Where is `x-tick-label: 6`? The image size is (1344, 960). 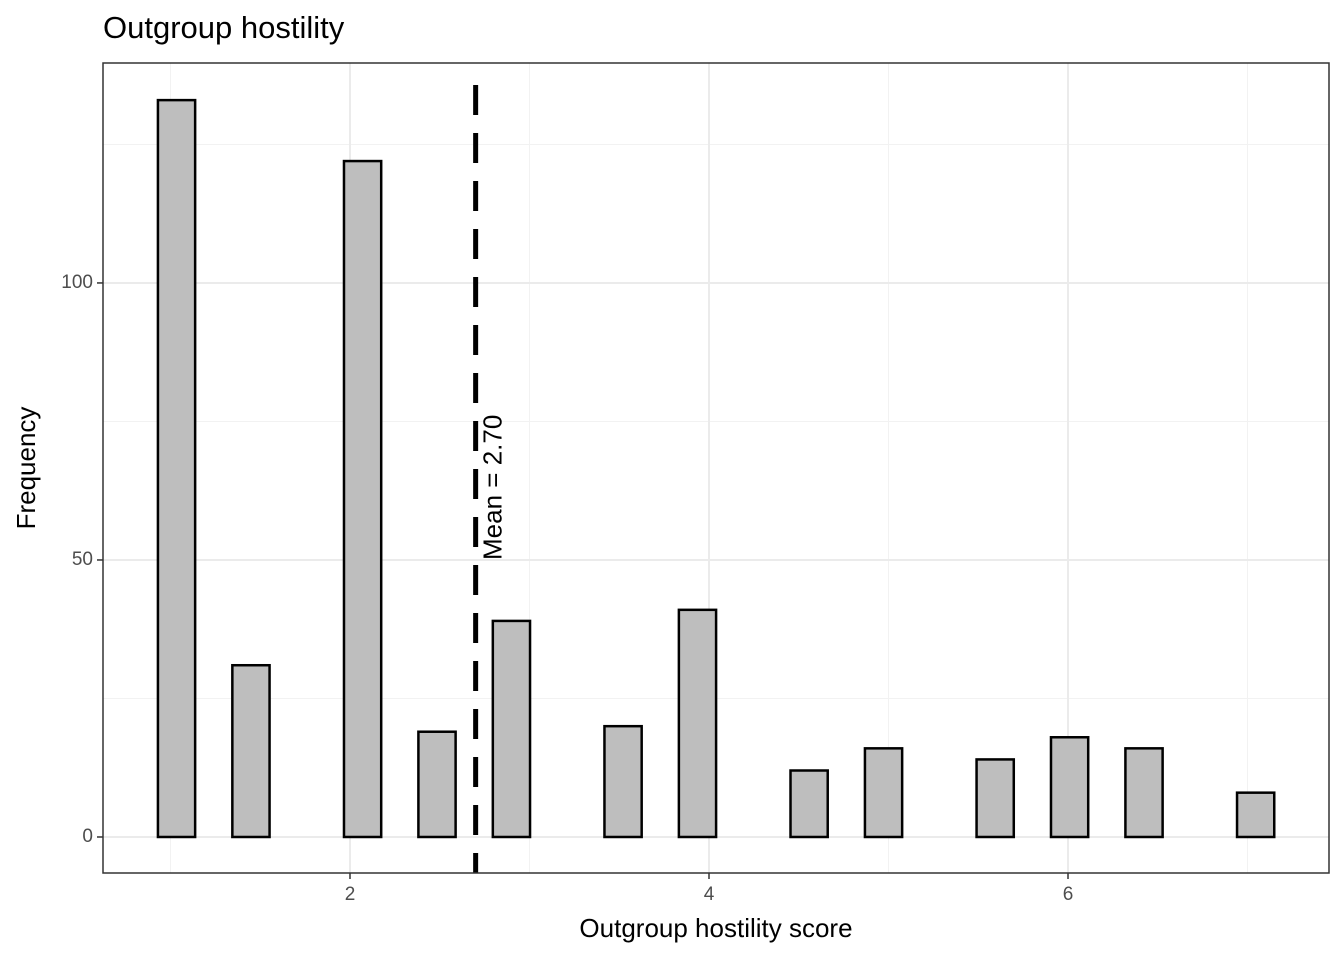
x-tick-label: 6 is located at coordinates (1068, 894).